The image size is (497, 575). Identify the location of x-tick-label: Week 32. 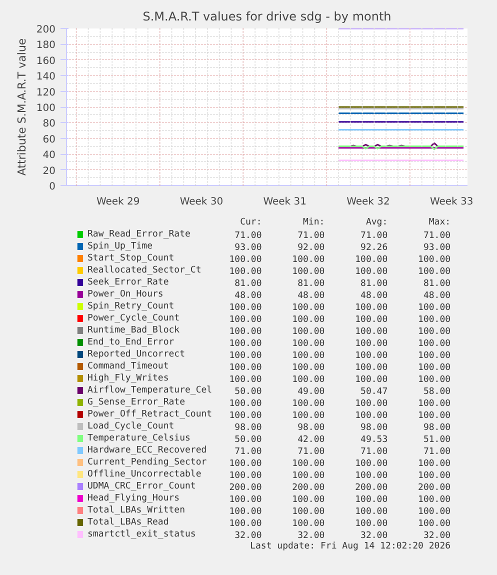
(368, 202).